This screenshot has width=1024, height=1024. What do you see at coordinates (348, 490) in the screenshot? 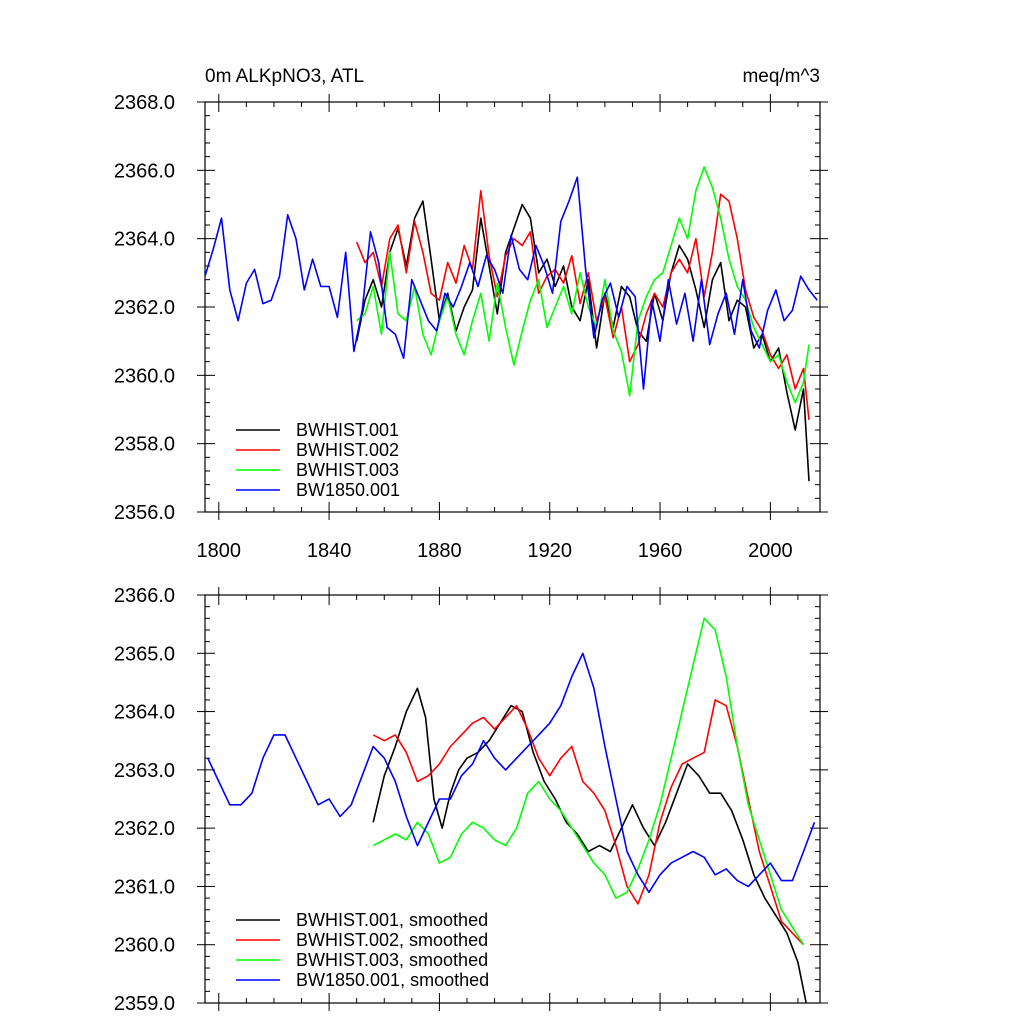
I see `legend-label: BW1850.001` at bounding box center [348, 490].